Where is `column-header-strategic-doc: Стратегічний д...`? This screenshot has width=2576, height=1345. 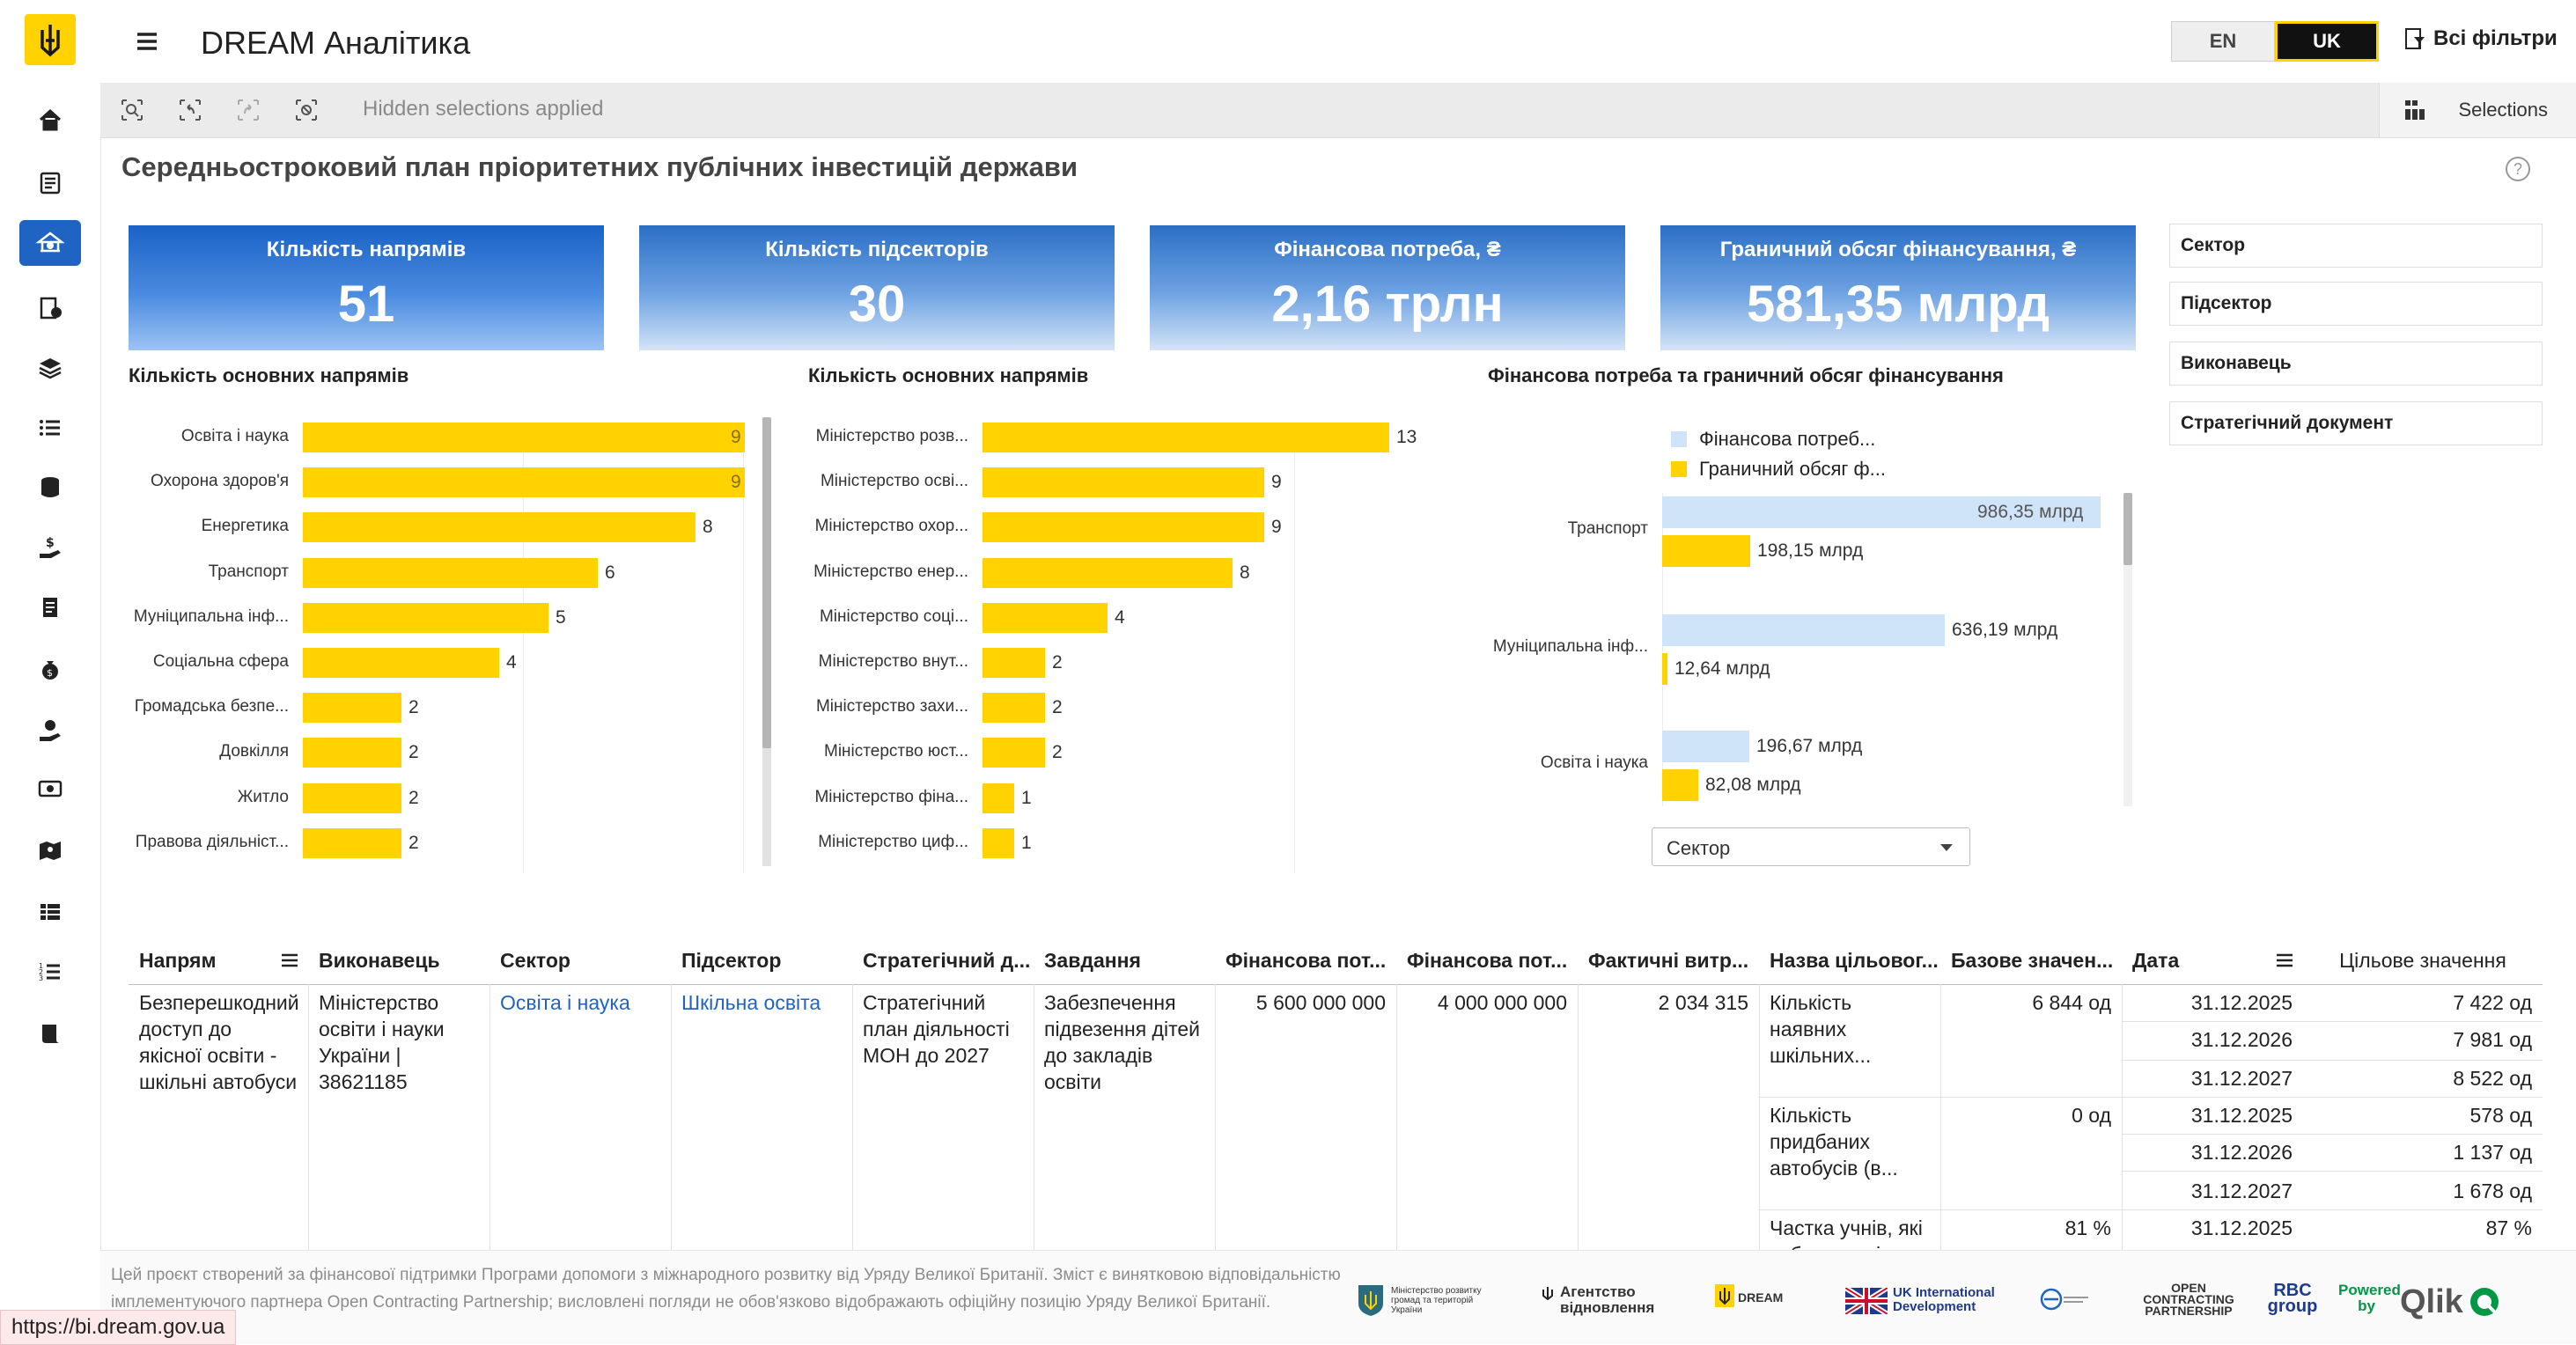
column-header-strategic-doc: Стратегічний д... is located at coordinates (947, 960).